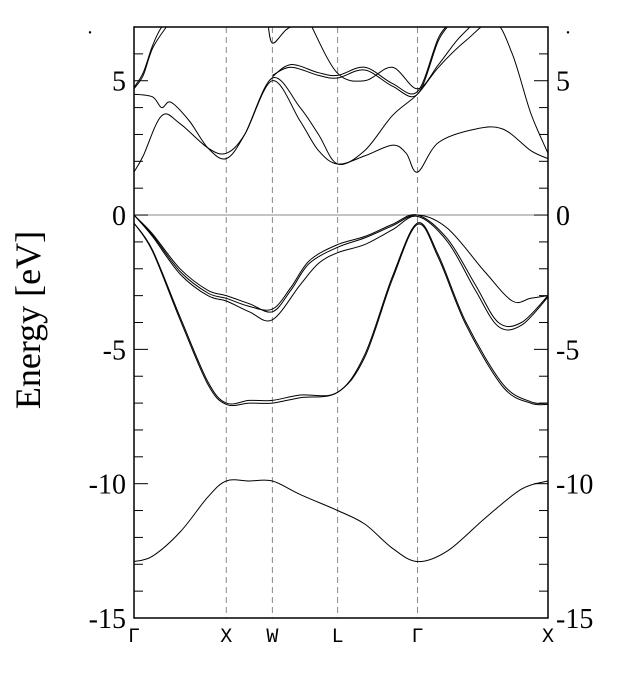 This screenshot has width=624, height=674. Describe the element at coordinates (574, 619) in the screenshot. I see `y-tick-label-right: -15` at that location.